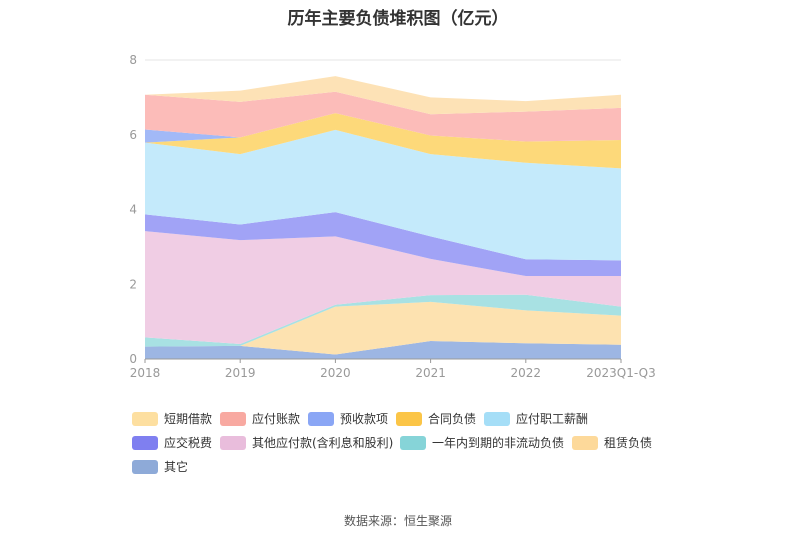 Image resolution: width=796 pixels, height=540 pixels. I want to click on legend-item: 短期借款, so click(172, 418).